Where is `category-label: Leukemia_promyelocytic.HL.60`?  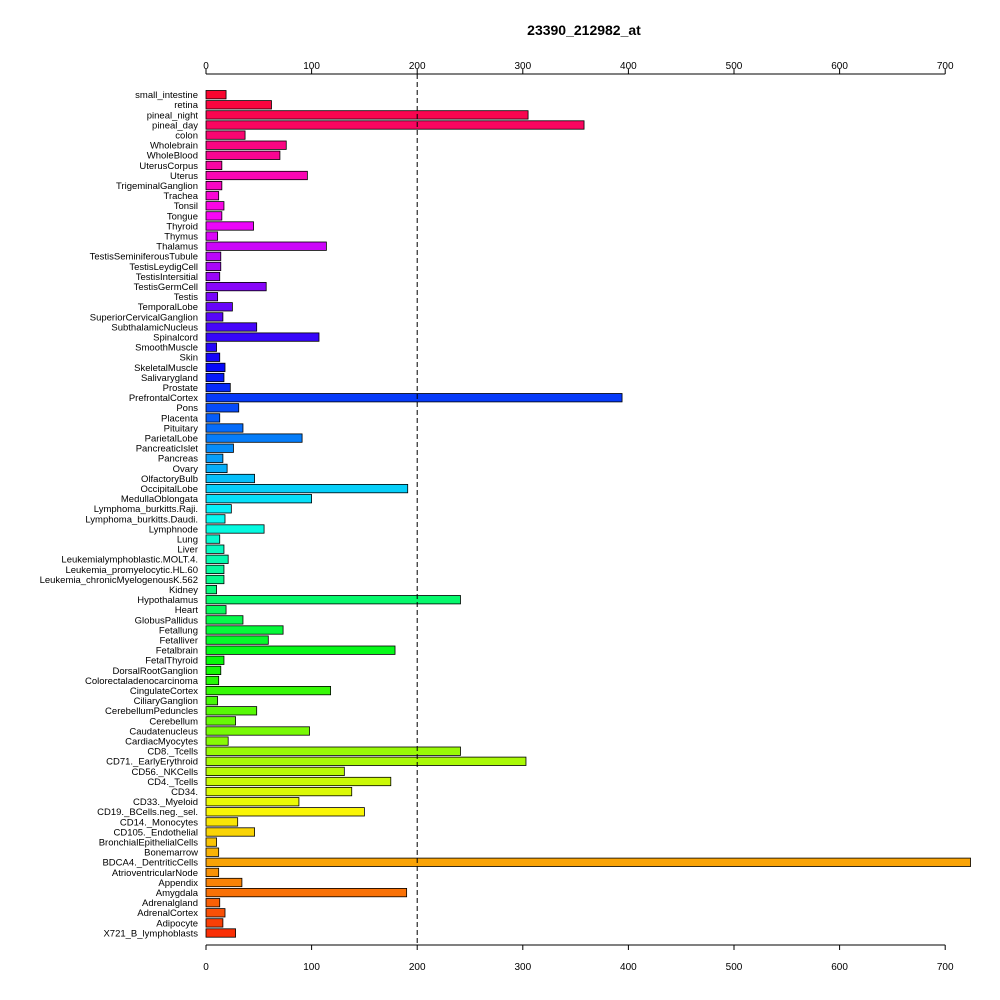
category-label: Leukemia_promyelocytic.HL.60 is located at coordinates (131, 570).